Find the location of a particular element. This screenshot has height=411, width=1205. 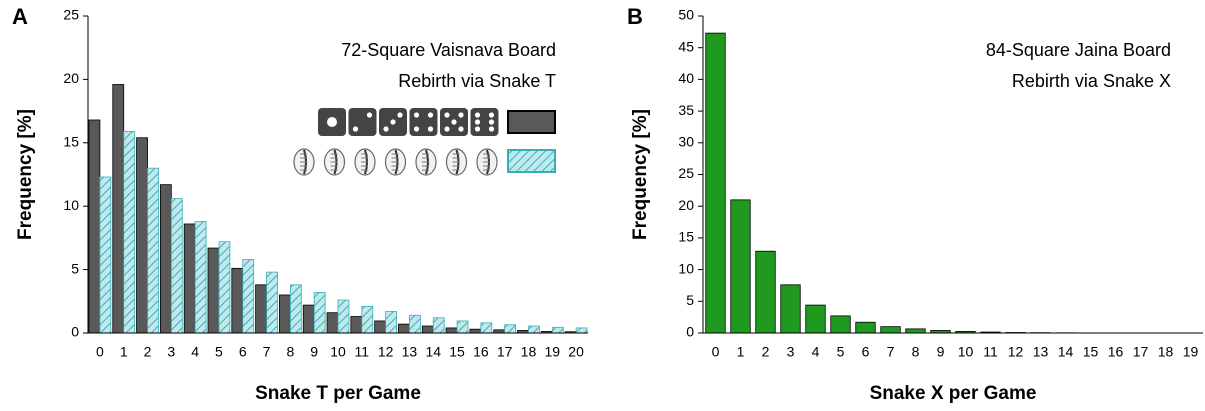

y-axis-label: Frequency [%] is located at coordinates (640, 174).